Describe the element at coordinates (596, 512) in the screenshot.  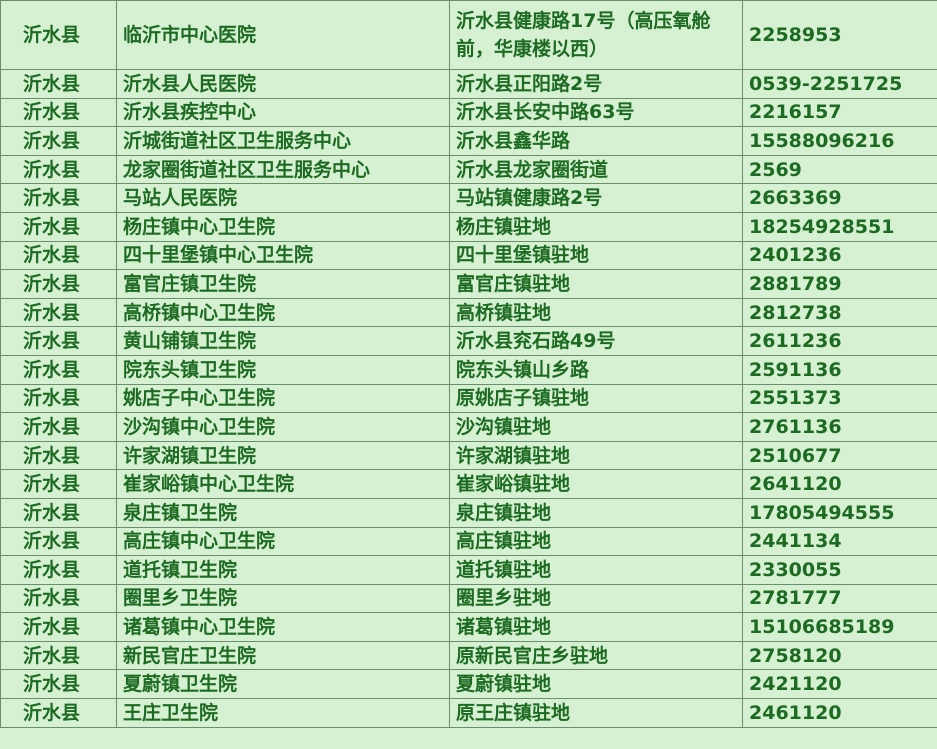
I see `address-cell: 泉庄镇驻地` at that location.